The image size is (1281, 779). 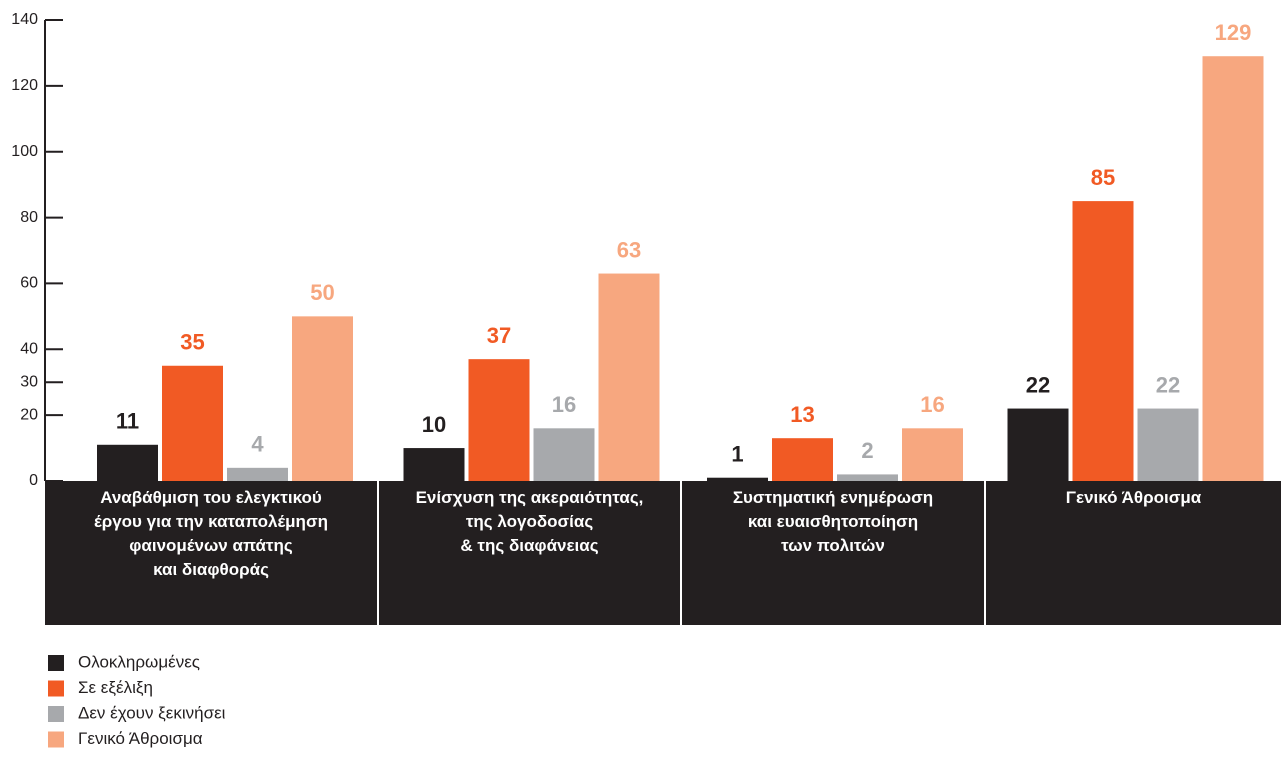 I want to click on y-tick-label: 40, so click(x=29, y=349).